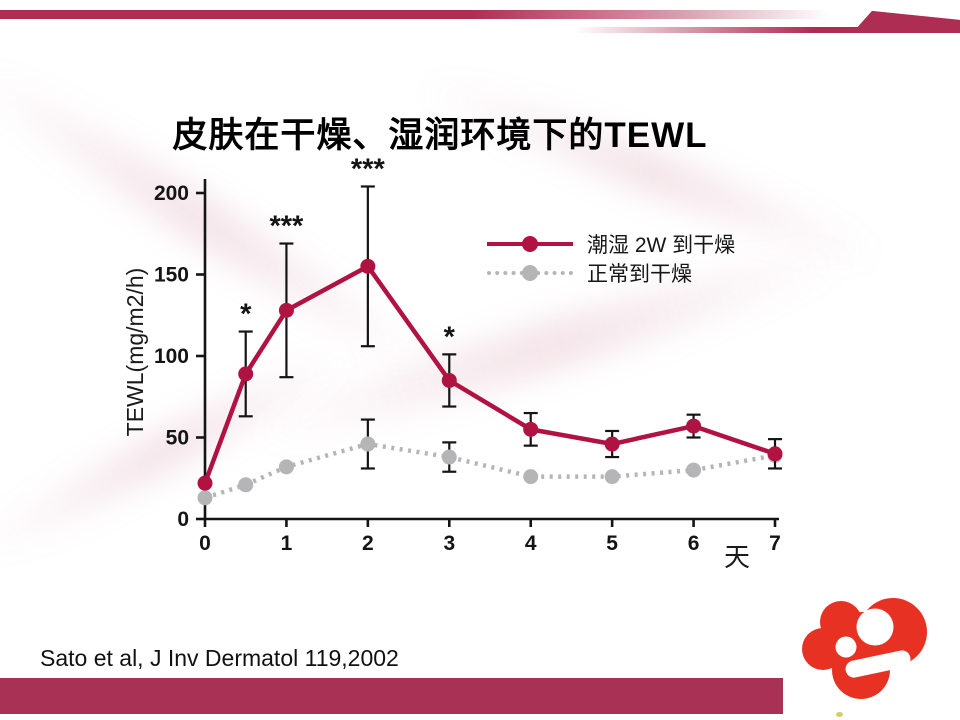  Describe the element at coordinates (611, 258) in the screenshot. I see `chart-legend: 潮湿 2W 到干燥 正常到干燥` at that location.